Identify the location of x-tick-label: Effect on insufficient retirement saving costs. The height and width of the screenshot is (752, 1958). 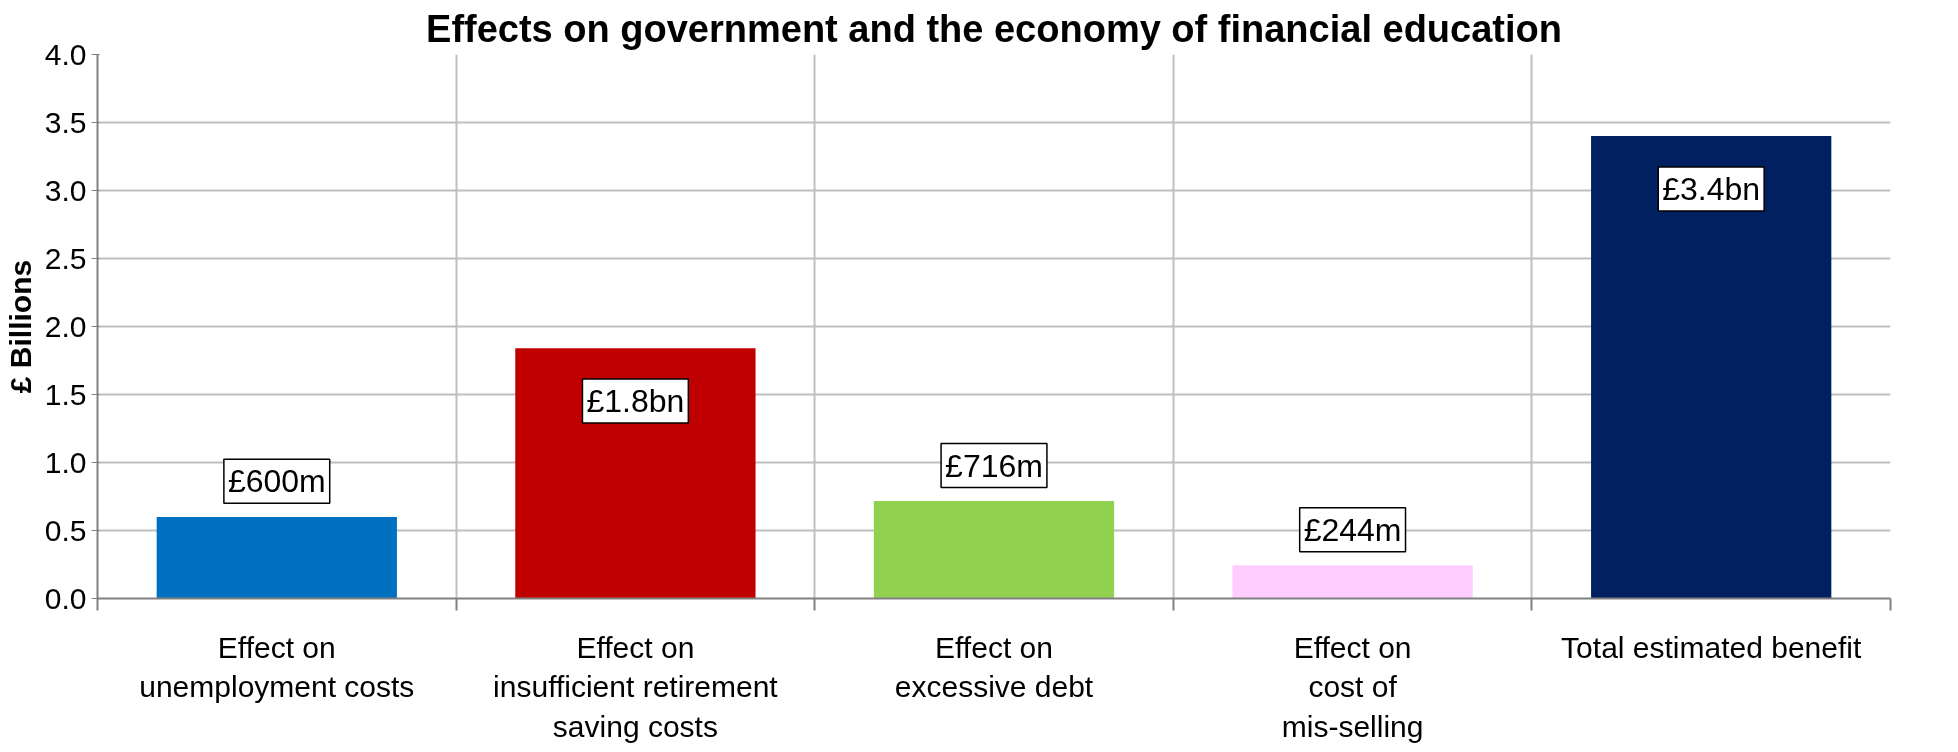
(636, 686).